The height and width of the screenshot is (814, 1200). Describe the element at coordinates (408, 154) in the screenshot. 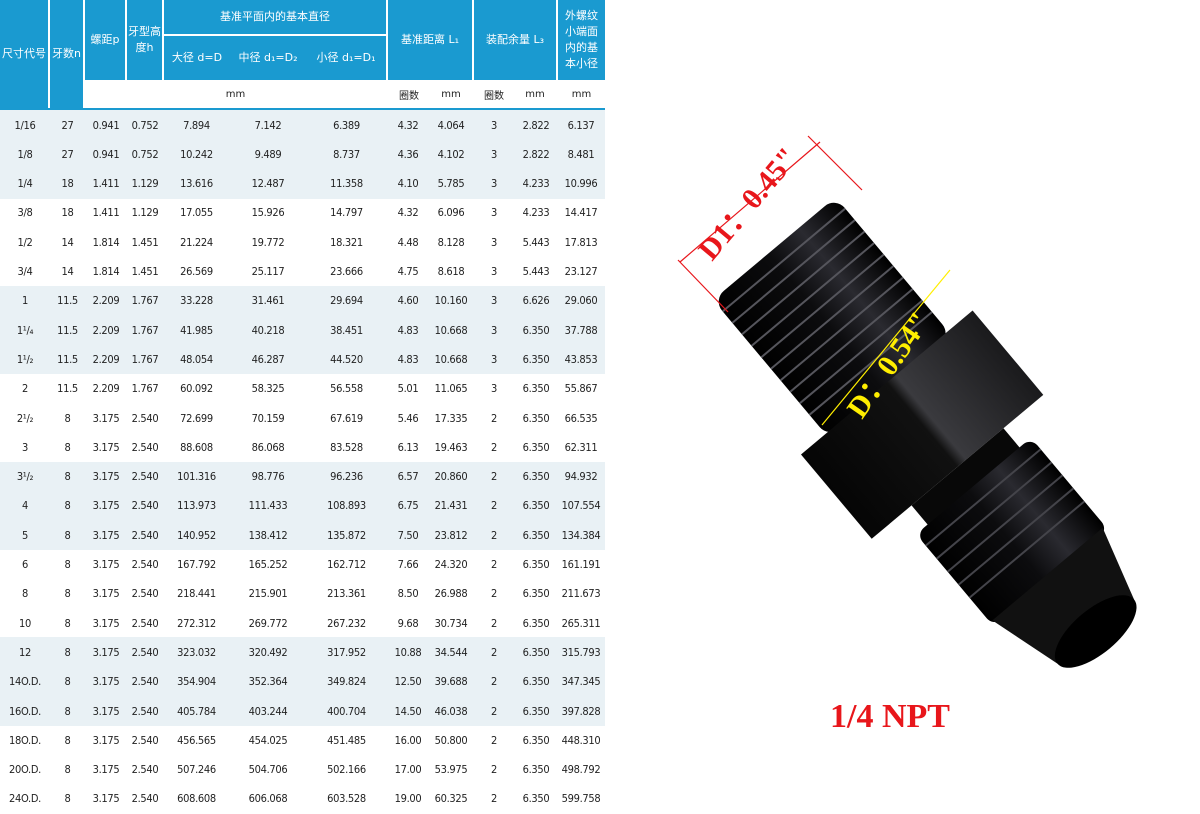

I see `table-cell: 4.36` at that location.